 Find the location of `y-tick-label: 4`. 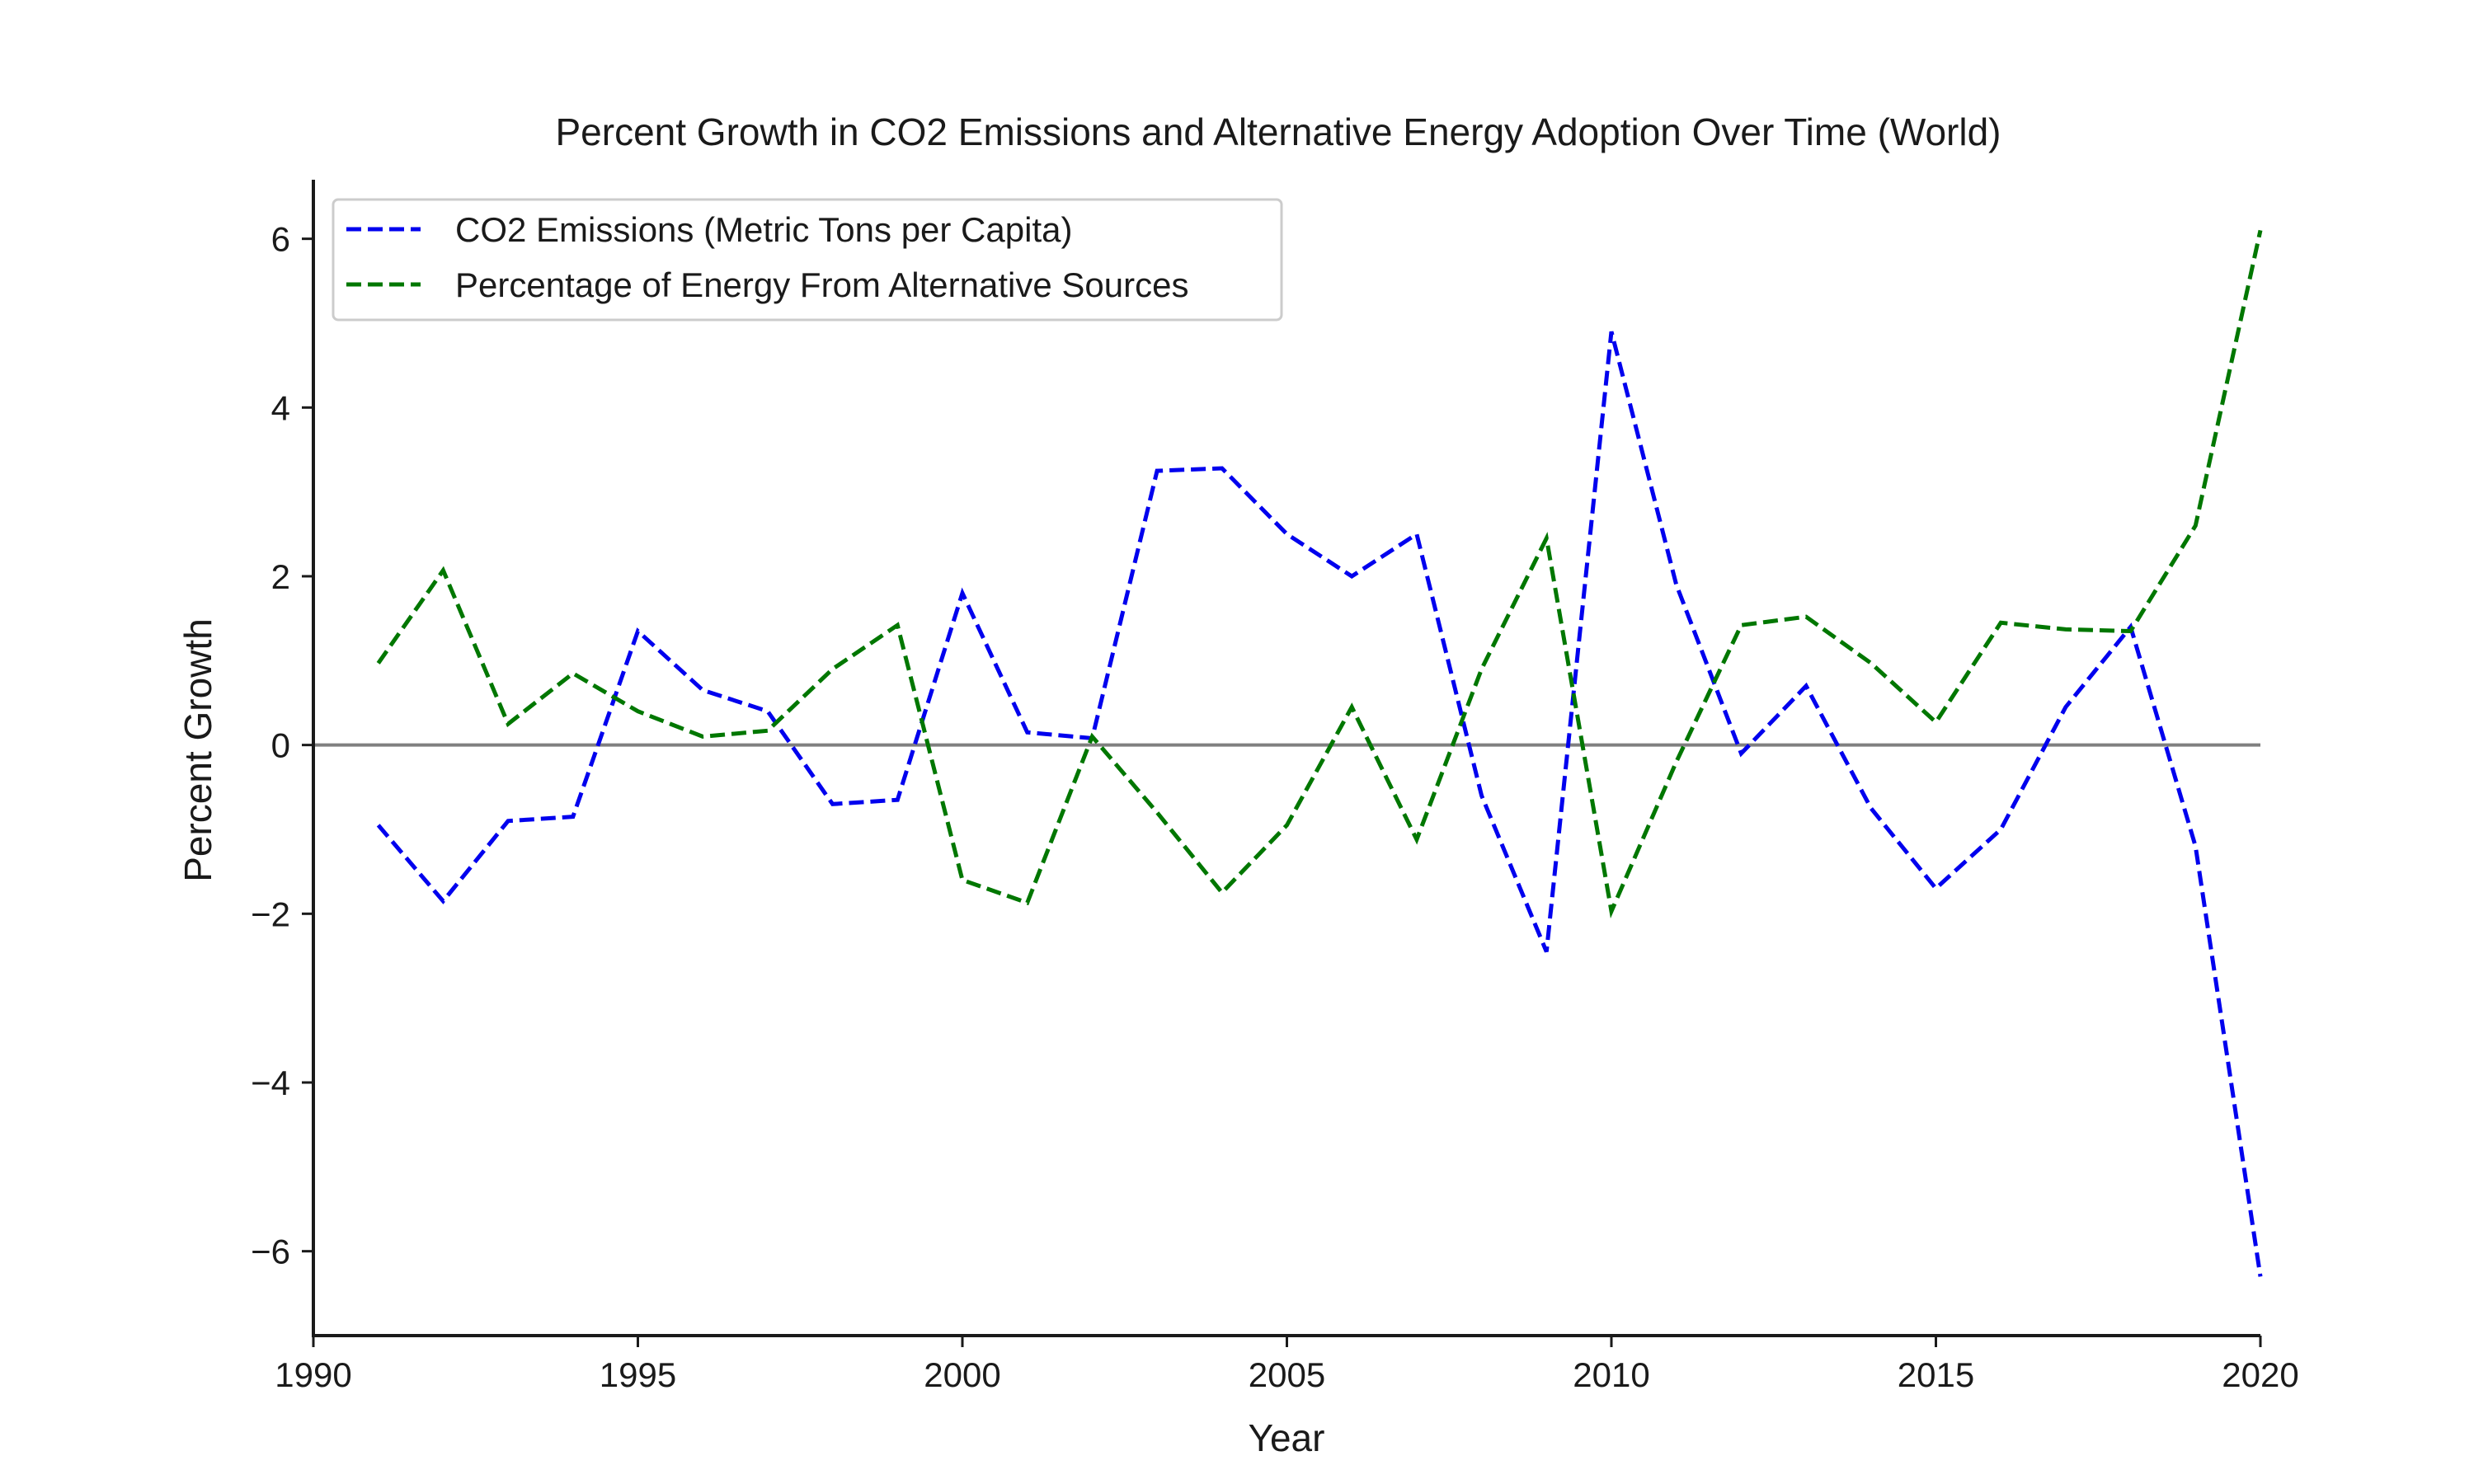

y-tick-label: 4 is located at coordinates (280, 407).